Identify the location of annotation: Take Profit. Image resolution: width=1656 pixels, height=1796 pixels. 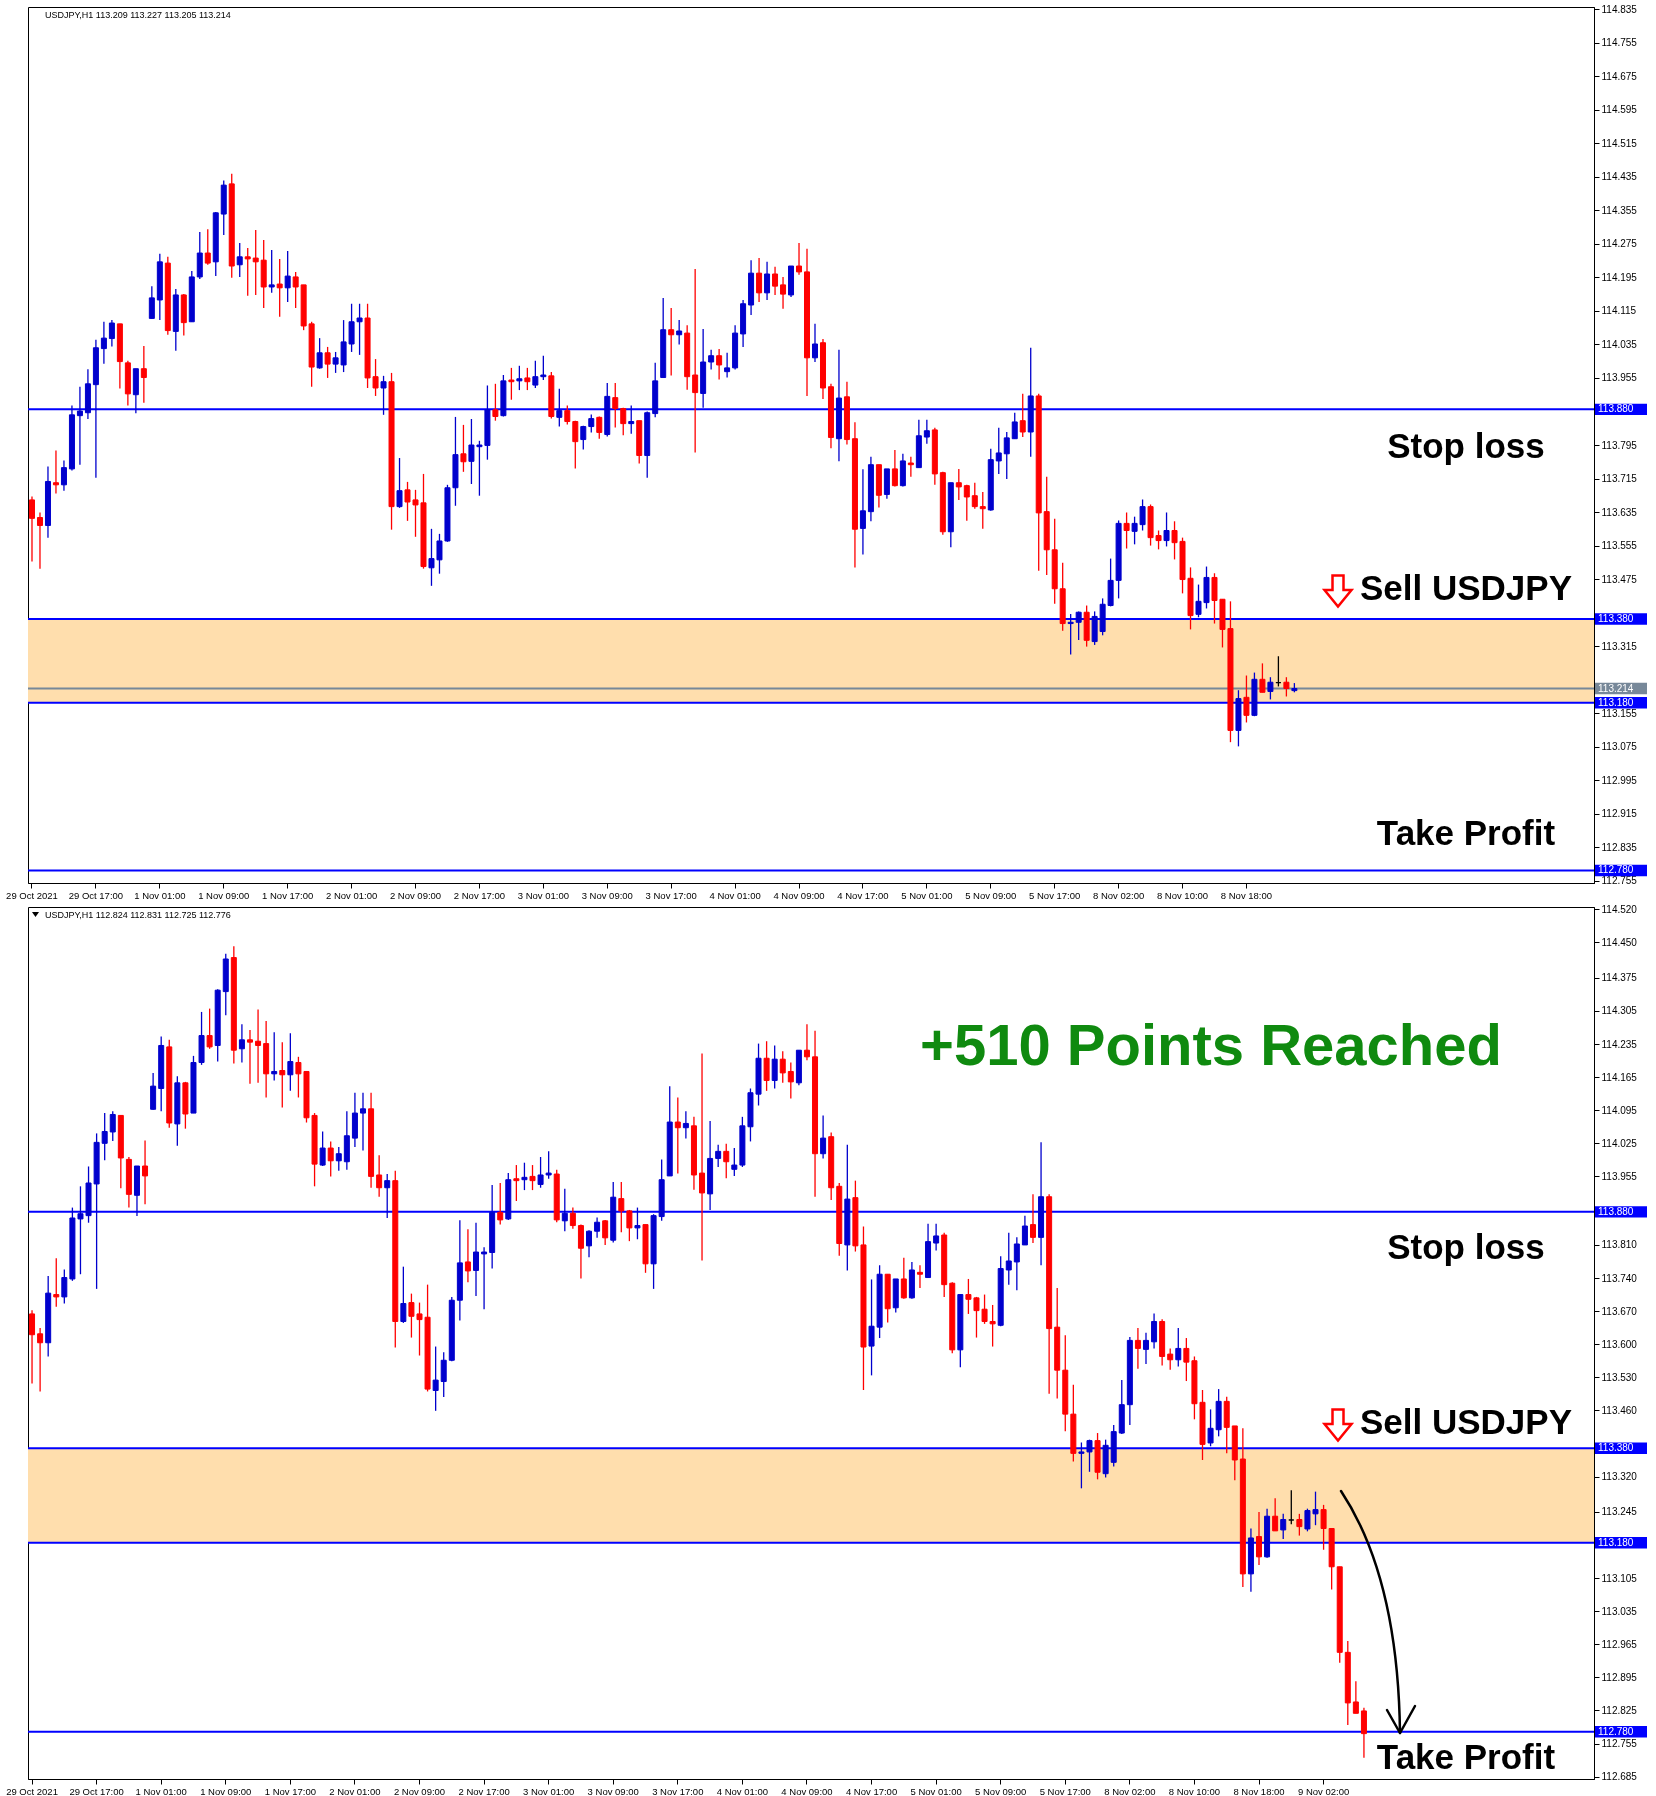
(1466, 832).